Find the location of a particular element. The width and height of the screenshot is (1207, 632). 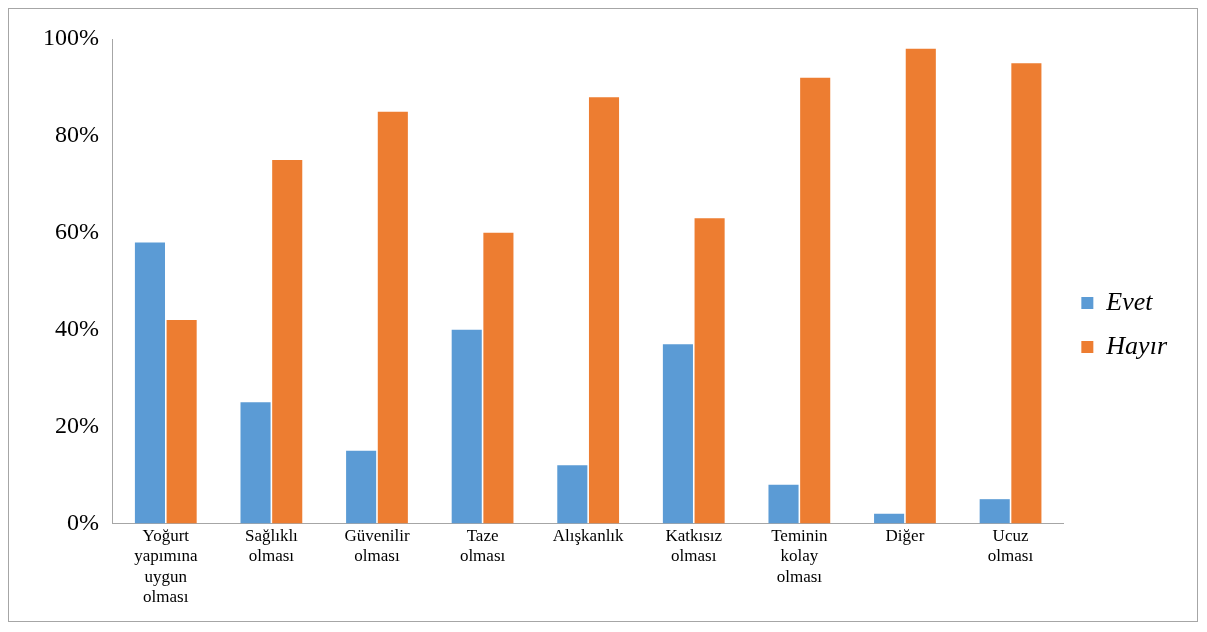

y-tick-label: 60% is located at coordinates (76, 231).